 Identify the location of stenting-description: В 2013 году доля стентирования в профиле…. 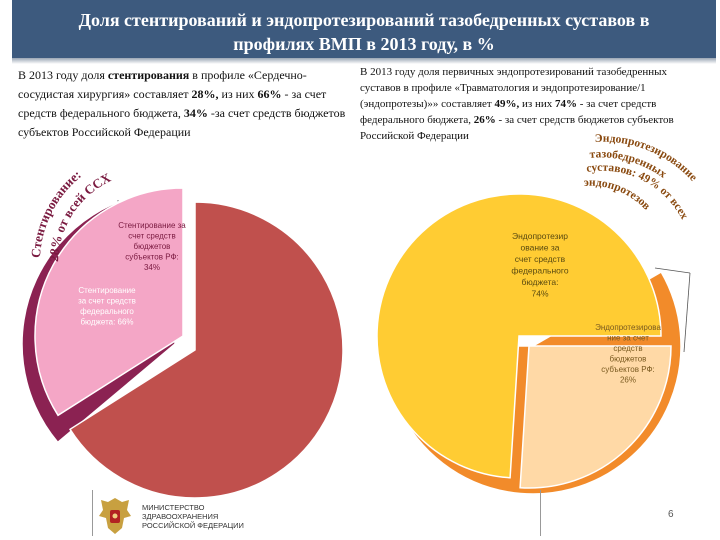
(182, 103).